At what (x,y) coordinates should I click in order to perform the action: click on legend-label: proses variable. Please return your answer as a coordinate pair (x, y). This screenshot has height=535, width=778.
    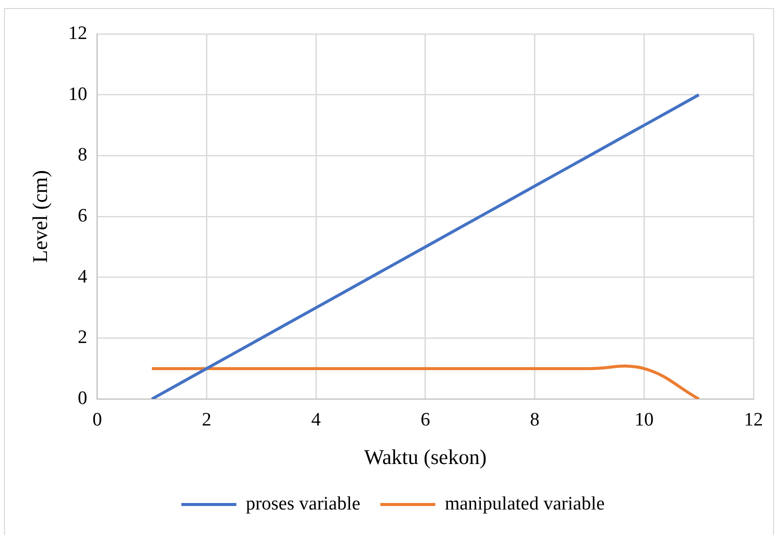
    Looking at the image, I should click on (303, 503).